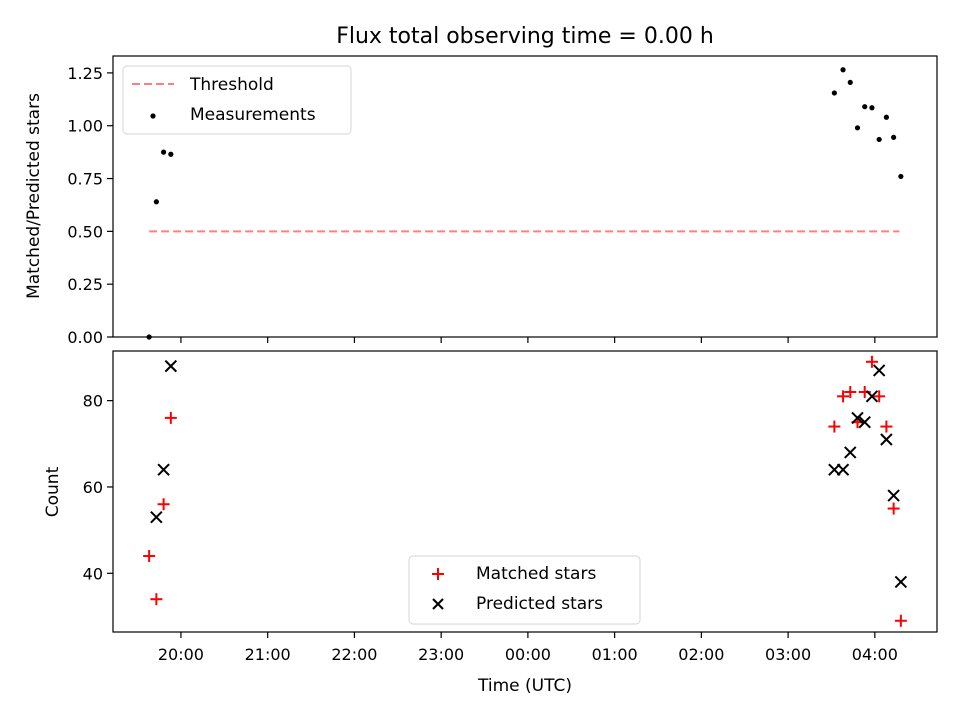  Describe the element at coordinates (90, 205) in the screenshot. I see `top-y-axis: 0.00 0.25 0.50 0.75 1.00 1.25` at that location.